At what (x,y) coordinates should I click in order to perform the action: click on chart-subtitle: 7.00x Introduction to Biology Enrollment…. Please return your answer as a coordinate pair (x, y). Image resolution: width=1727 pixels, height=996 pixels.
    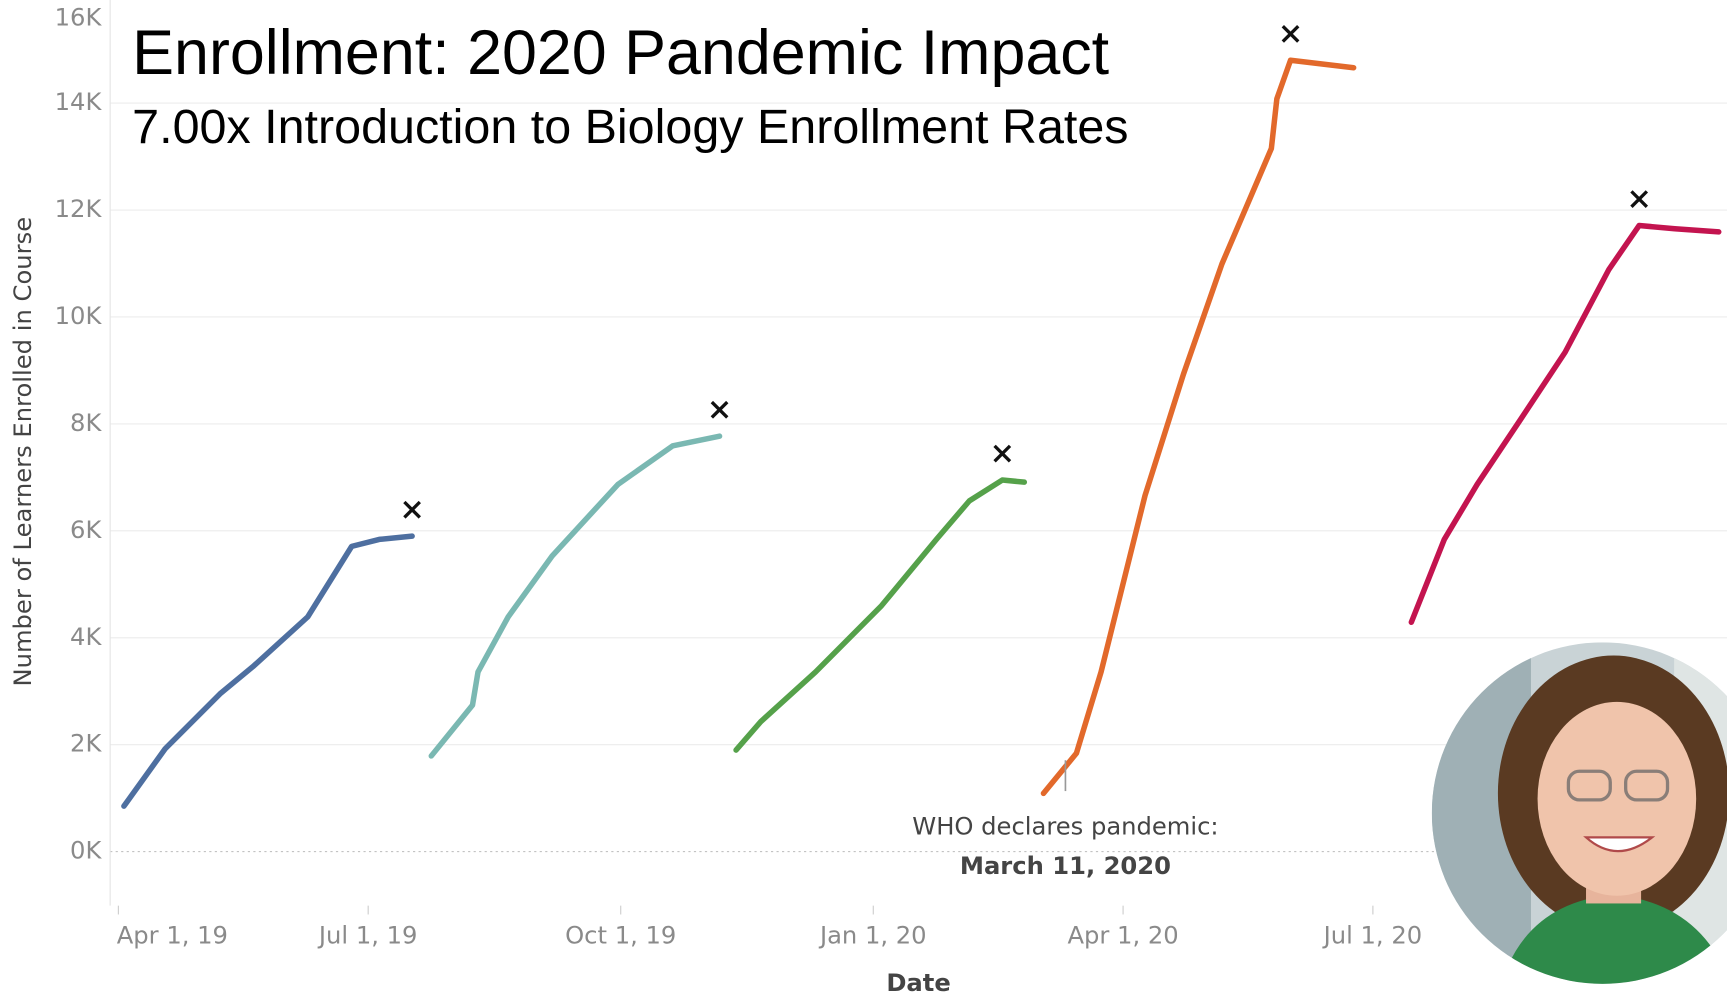
    Looking at the image, I should click on (630, 127).